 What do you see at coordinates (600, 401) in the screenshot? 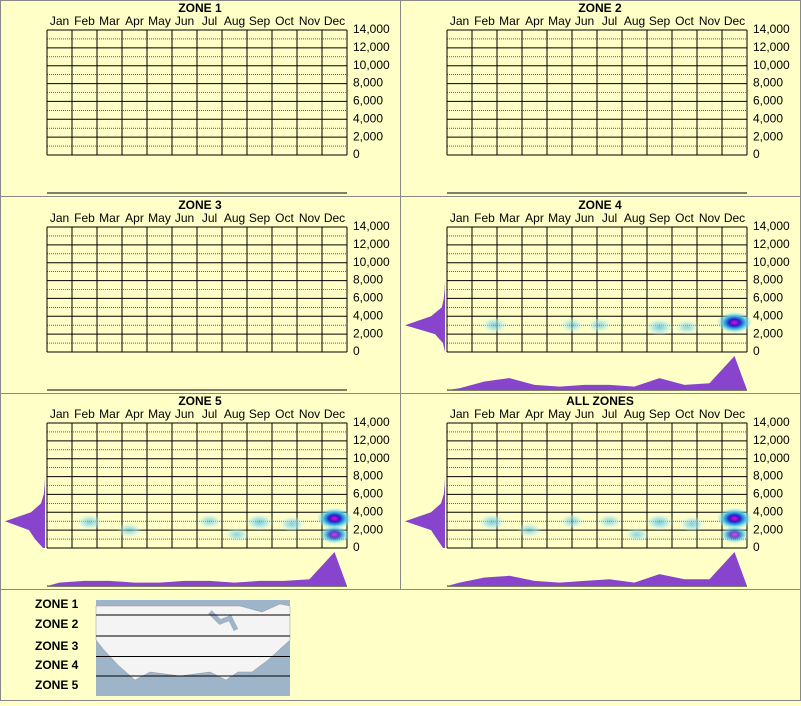
I see `panel-title: ALL ZONES` at bounding box center [600, 401].